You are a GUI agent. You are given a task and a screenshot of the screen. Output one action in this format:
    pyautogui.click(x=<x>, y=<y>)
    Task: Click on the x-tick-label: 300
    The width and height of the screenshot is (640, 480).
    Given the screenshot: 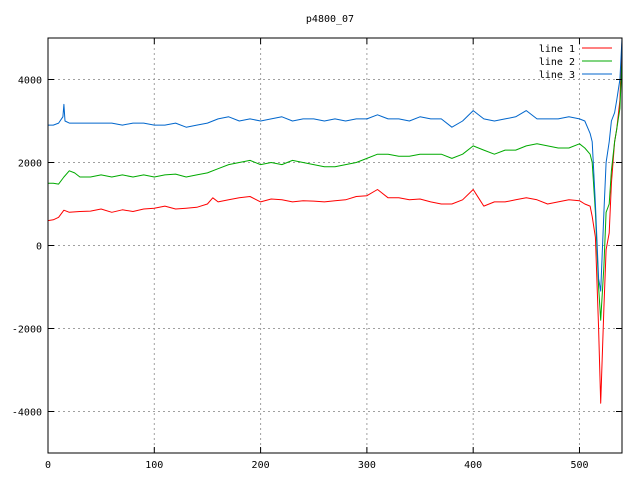 What is the action you would take?
    pyautogui.click(x=367, y=465)
    